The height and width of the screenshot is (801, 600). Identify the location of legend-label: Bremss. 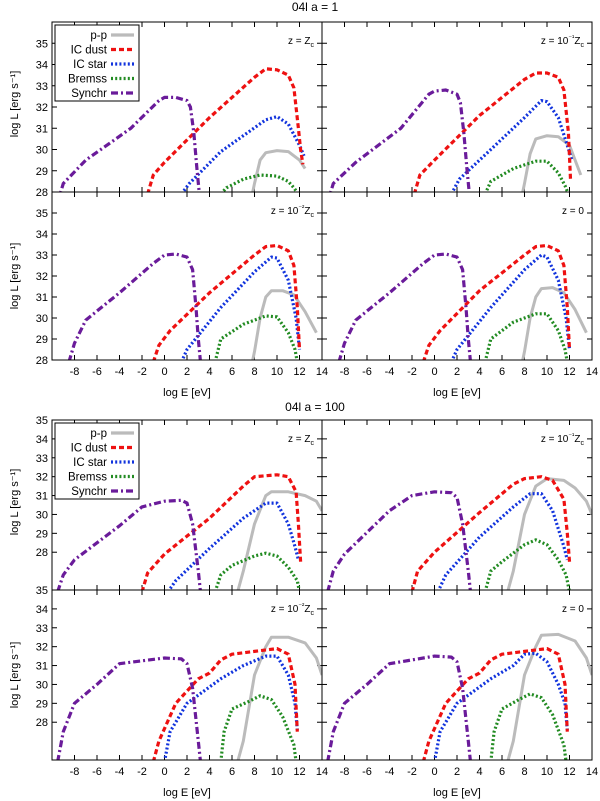
(87, 80).